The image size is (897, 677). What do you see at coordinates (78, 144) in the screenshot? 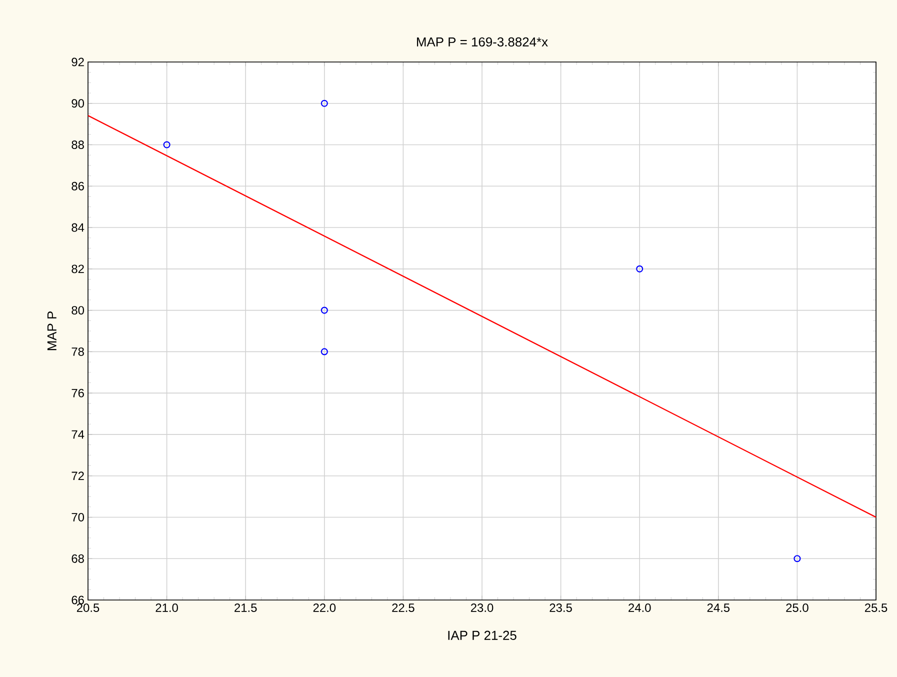
I see `y-tick-label: 88` at bounding box center [78, 144].